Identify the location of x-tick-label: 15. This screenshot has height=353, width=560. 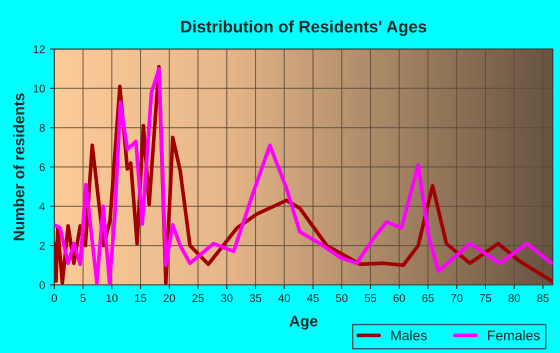
(140, 298).